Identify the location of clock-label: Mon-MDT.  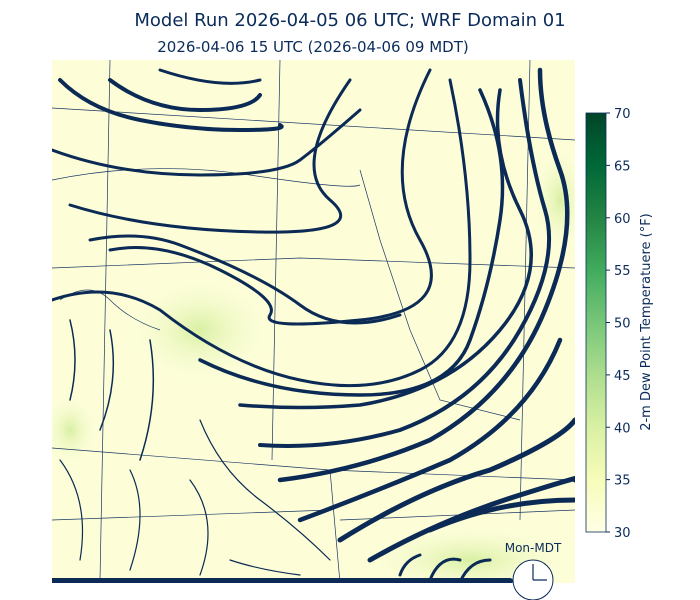
(533, 548).